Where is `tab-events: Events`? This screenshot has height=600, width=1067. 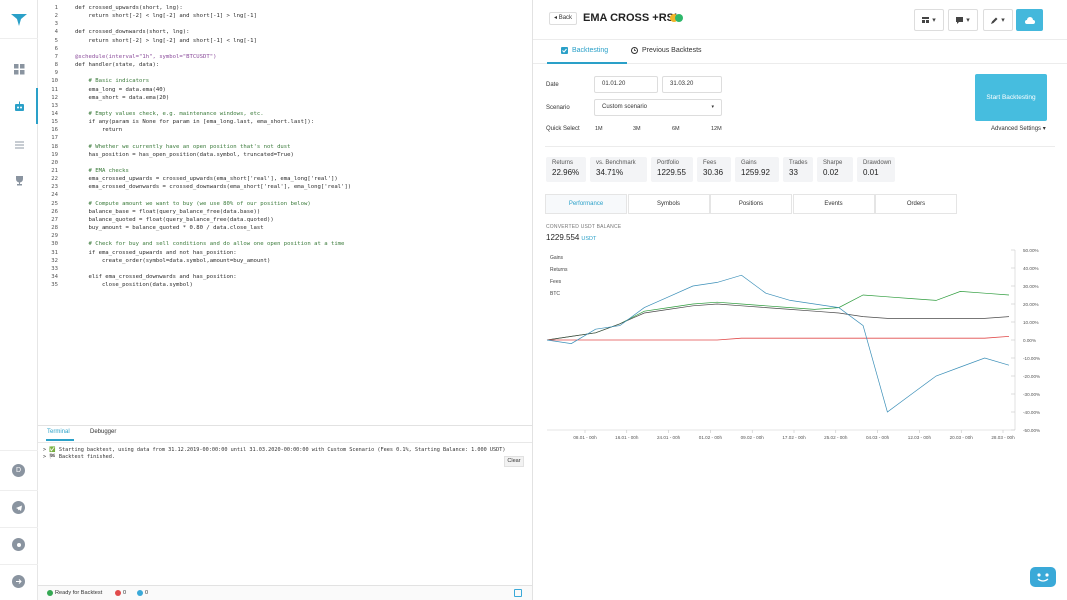 tab-events: Events is located at coordinates (833, 204).